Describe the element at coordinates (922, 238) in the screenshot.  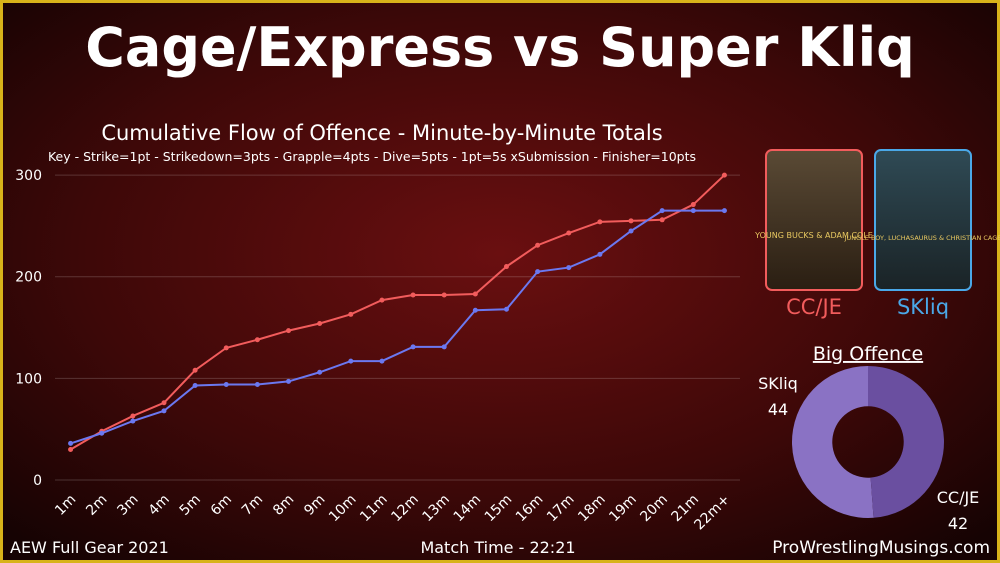
I see `poster-caption: JUNGLE BOY, LUCHASAURUS & CHRISTIAN CAGE` at that location.